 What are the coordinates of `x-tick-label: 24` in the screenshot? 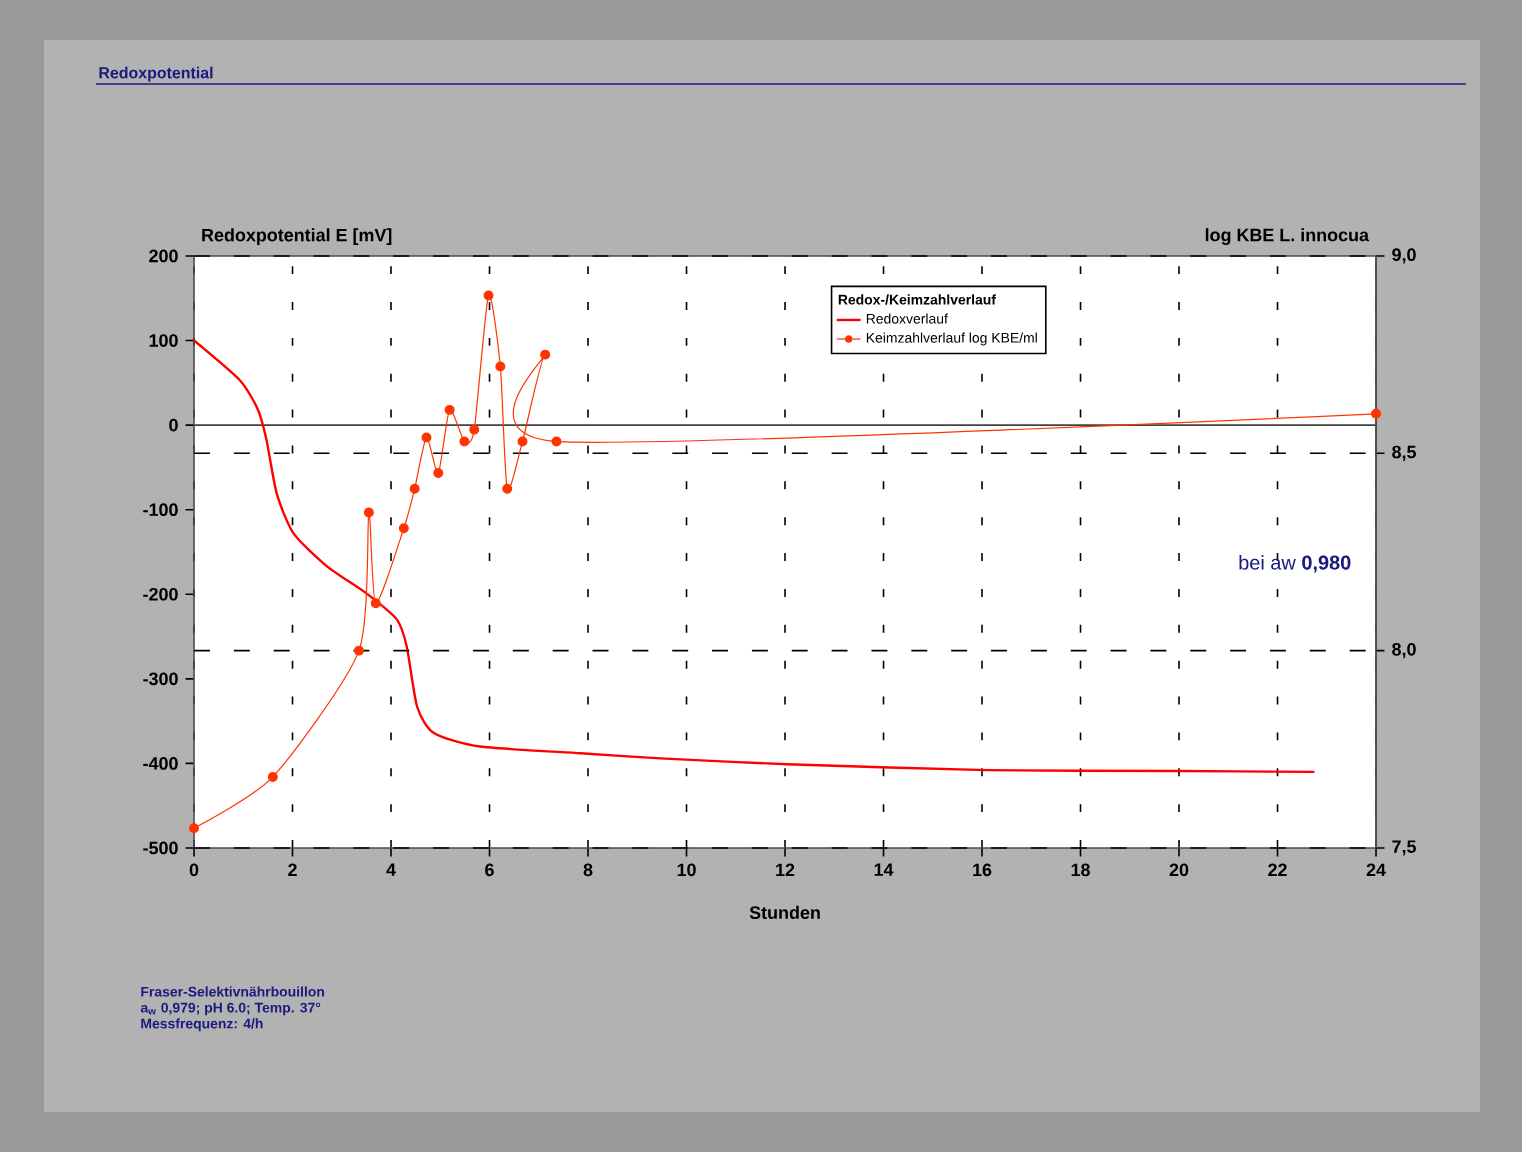 It's located at (1376, 870).